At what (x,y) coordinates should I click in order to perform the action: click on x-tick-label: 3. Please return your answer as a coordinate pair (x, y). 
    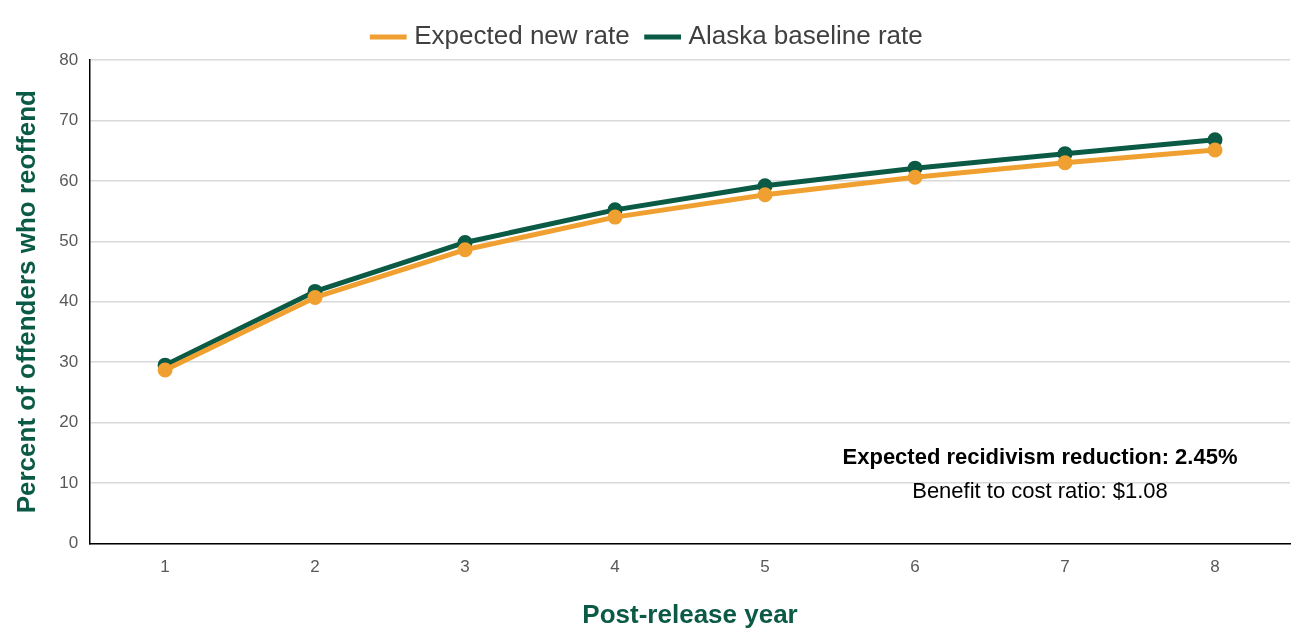
    Looking at the image, I should click on (465, 567).